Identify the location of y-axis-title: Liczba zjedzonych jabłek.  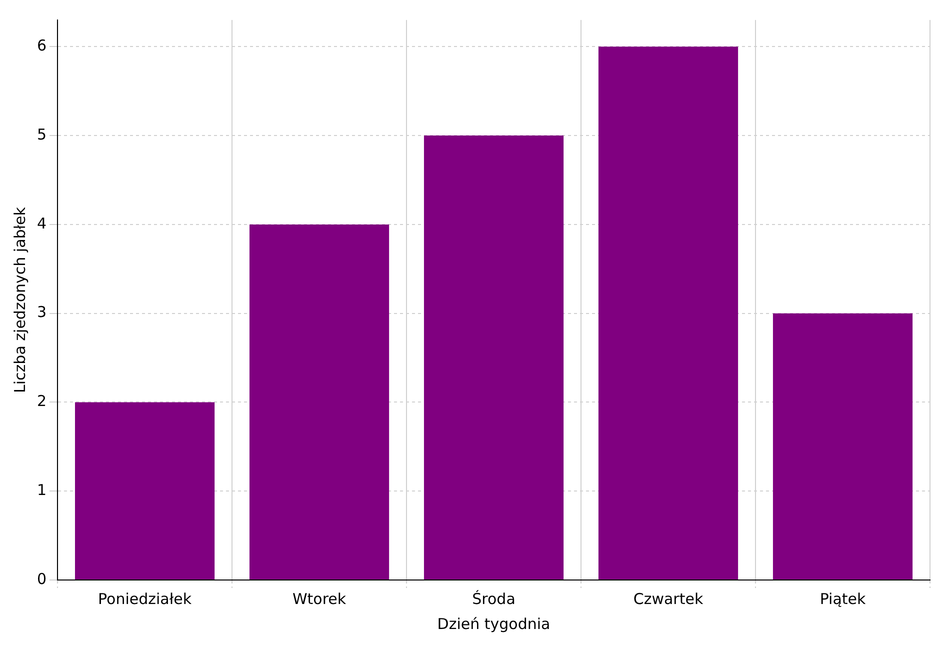
(19, 299).